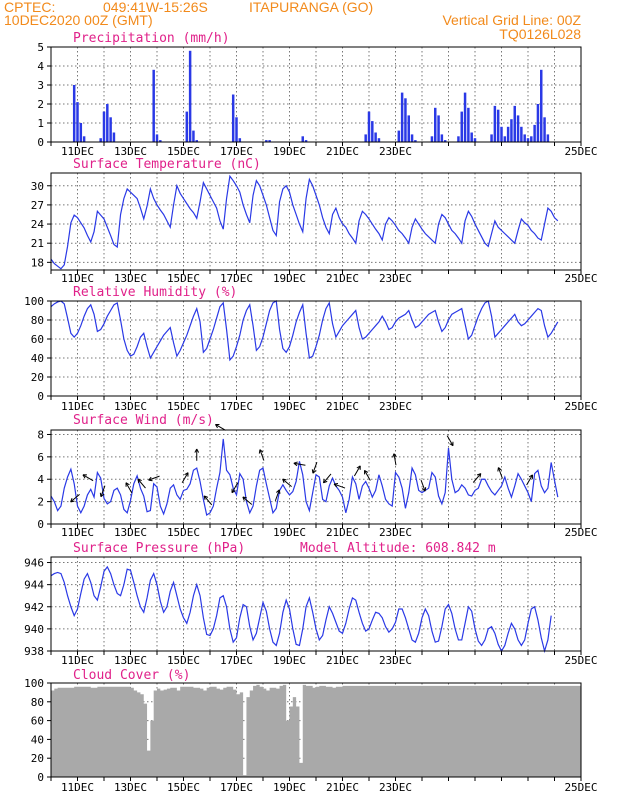 Image resolution: width=618 pixels, height=800 pixels. What do you see at coordinates (304, 331) in the screenshot?
I see `humidity-line` at bounding box center [304, 331].